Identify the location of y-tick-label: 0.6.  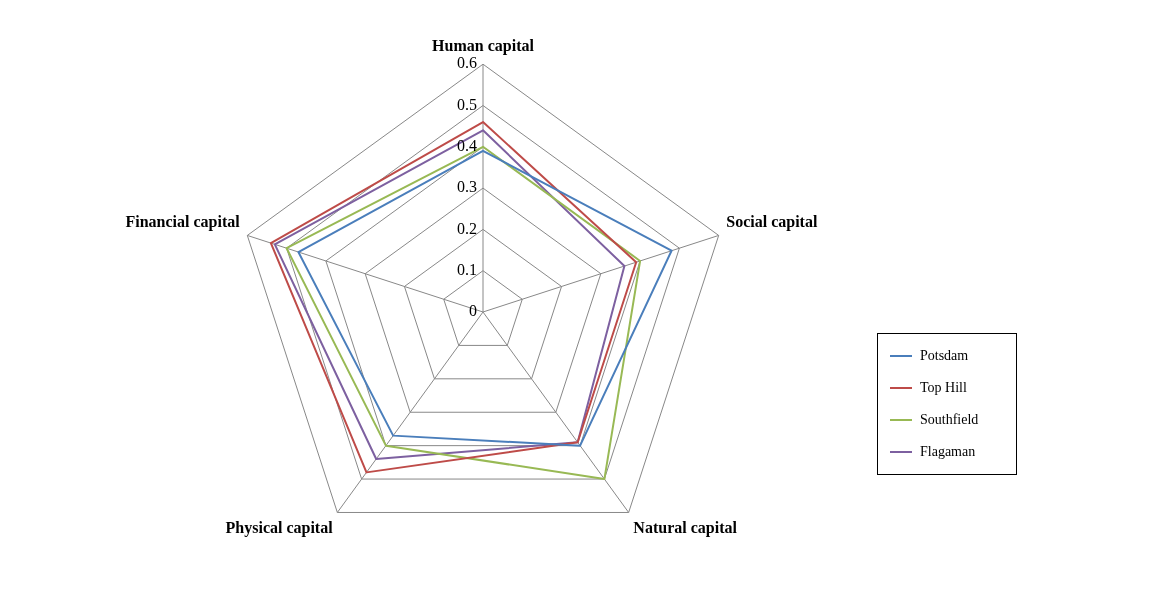
(467, 63).